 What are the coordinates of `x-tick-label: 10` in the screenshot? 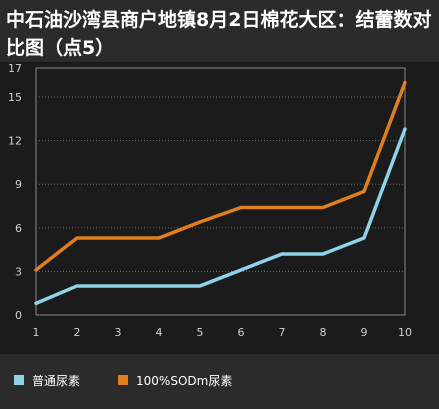 It's located at (405, 332).